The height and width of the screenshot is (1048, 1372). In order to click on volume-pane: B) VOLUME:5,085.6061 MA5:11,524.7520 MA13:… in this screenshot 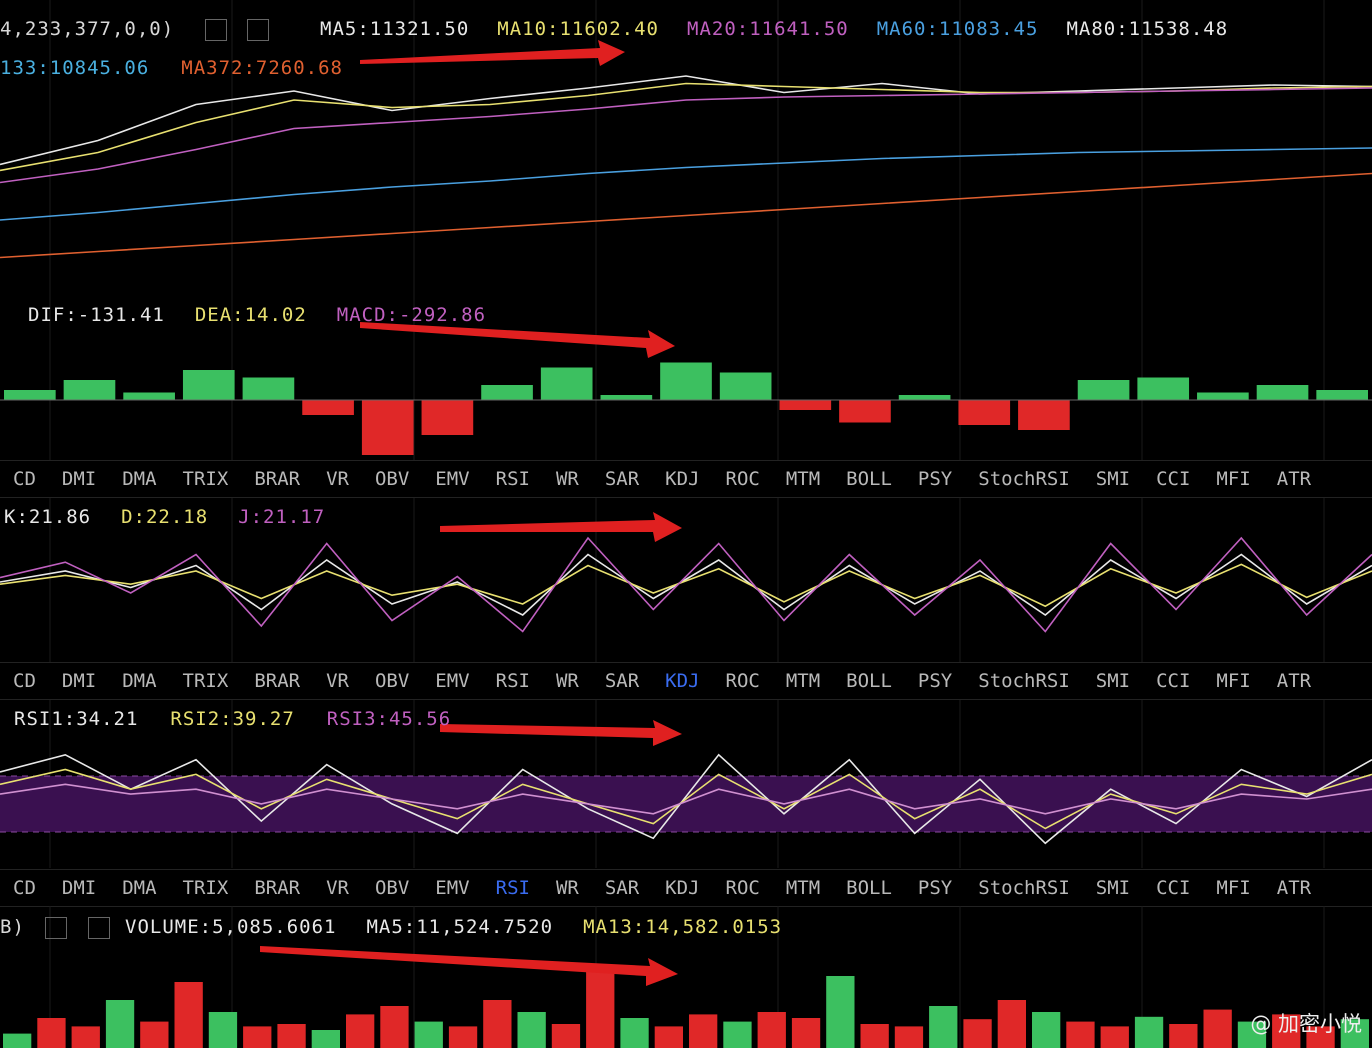, I will do `click(686, 977)`.